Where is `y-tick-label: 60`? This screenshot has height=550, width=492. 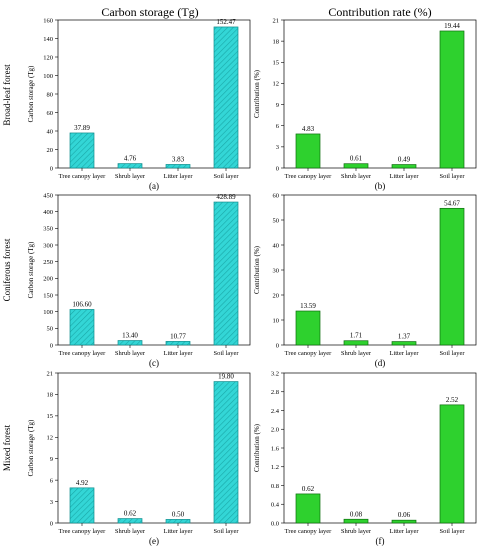 y-tick-label: 60 is located at coordinates (276, 195).